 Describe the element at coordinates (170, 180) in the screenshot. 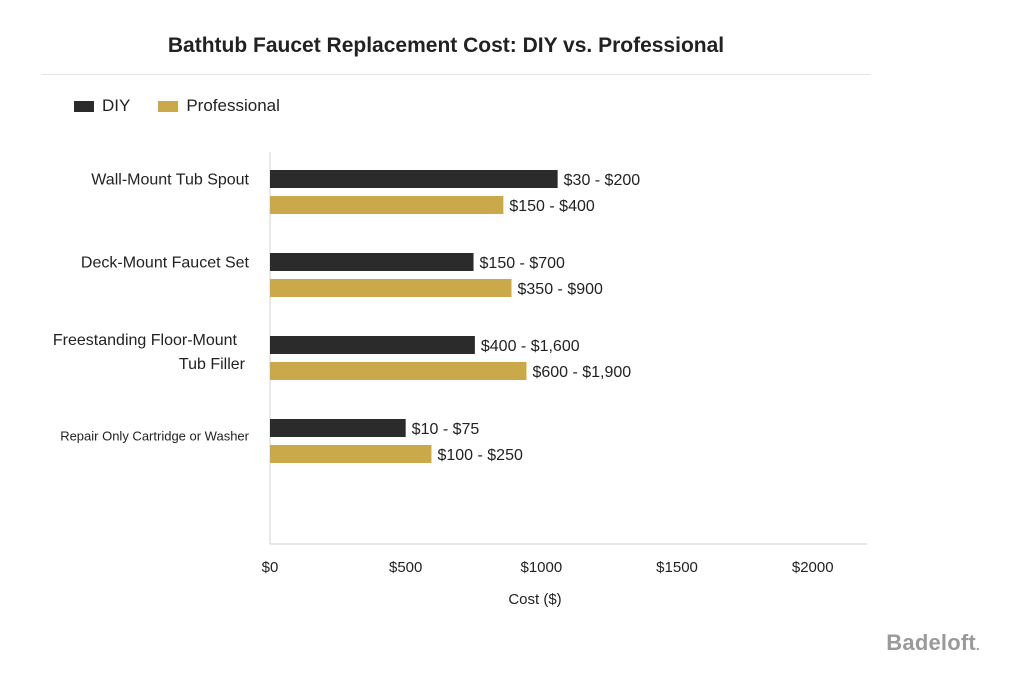

I see `category-label: Wall-Mount Tub Spout` at that location.